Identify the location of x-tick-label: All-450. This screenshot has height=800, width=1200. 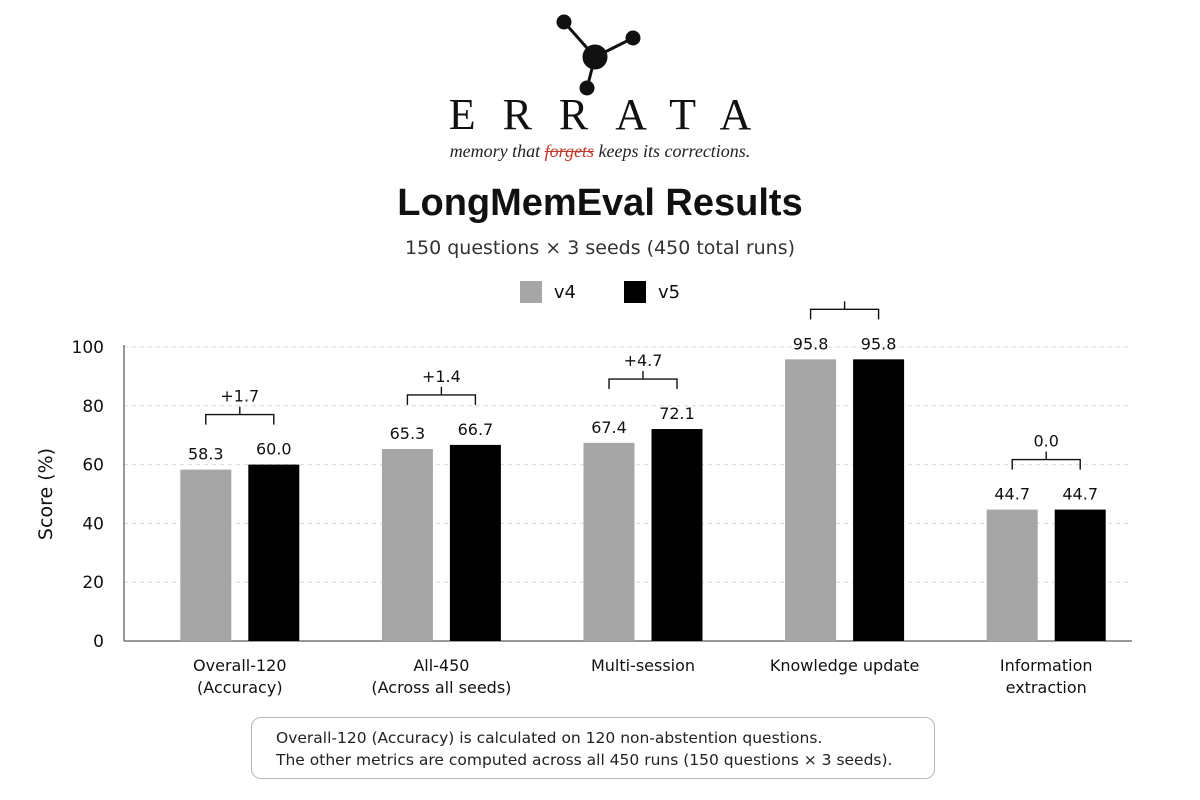
(441, 665).